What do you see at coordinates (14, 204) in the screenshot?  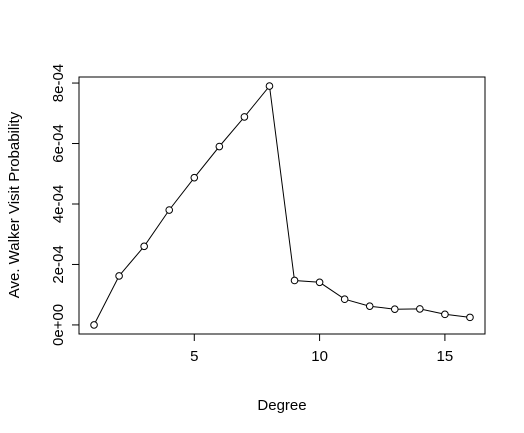 I see `y-axis-label: Ave. Walker Visit Probability` at bounding box center [14, 204].